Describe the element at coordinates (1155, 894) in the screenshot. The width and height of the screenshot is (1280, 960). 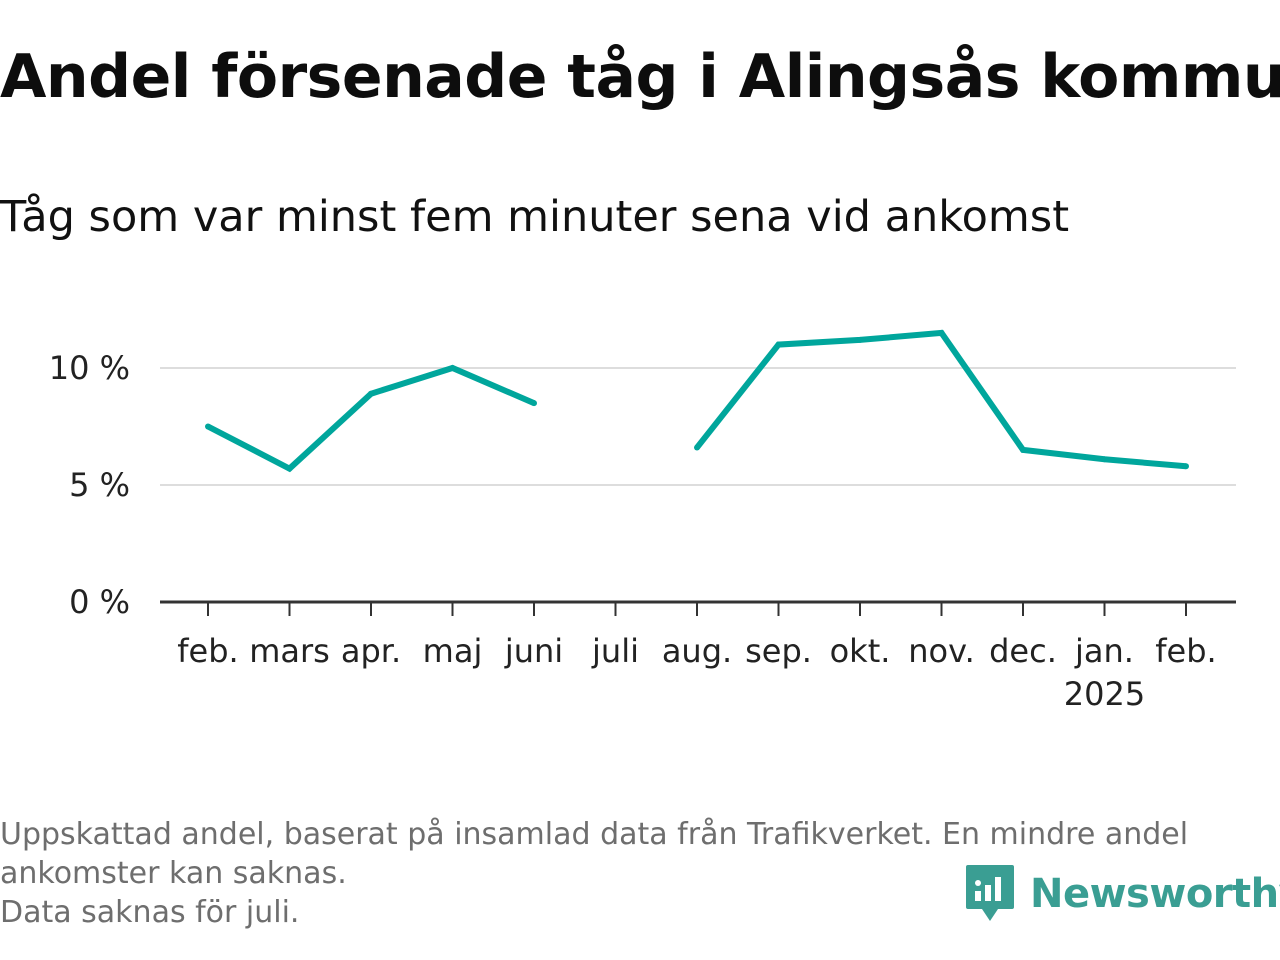
I see `brand-name: Newsworthy` at that location.